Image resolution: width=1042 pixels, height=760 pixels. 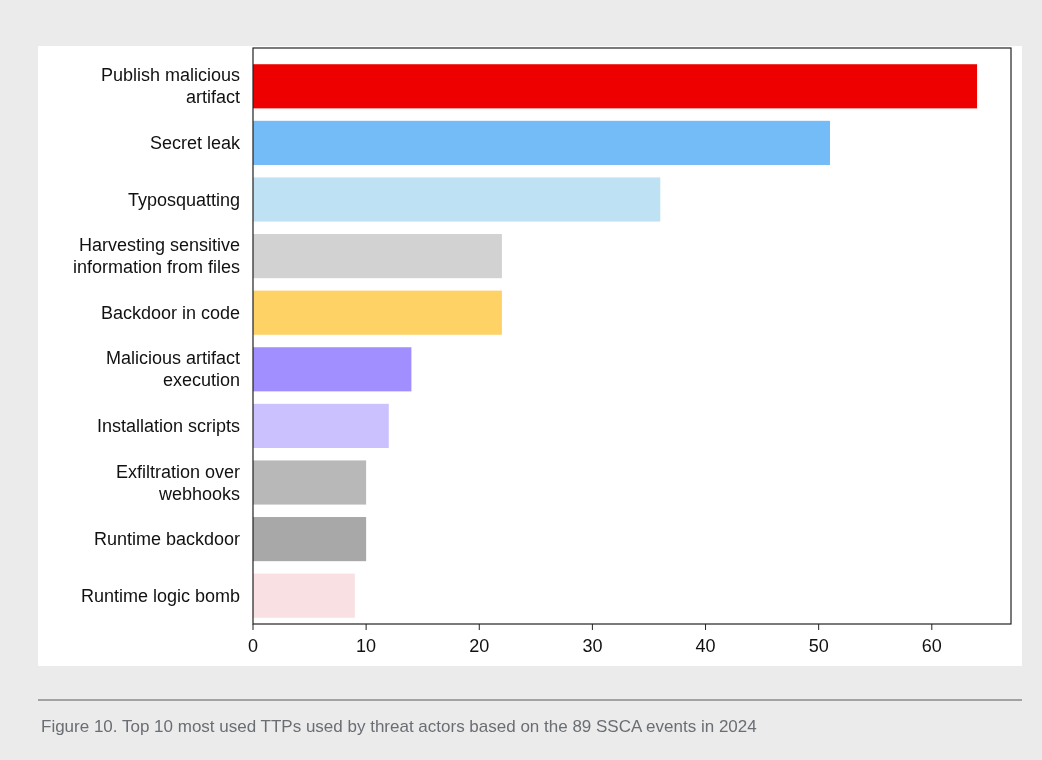 What do you see at coordinates (170, 86) in the screenshot?
I see `y-tick-label: Publish malicious artifact` at bounding box center [170, 86].